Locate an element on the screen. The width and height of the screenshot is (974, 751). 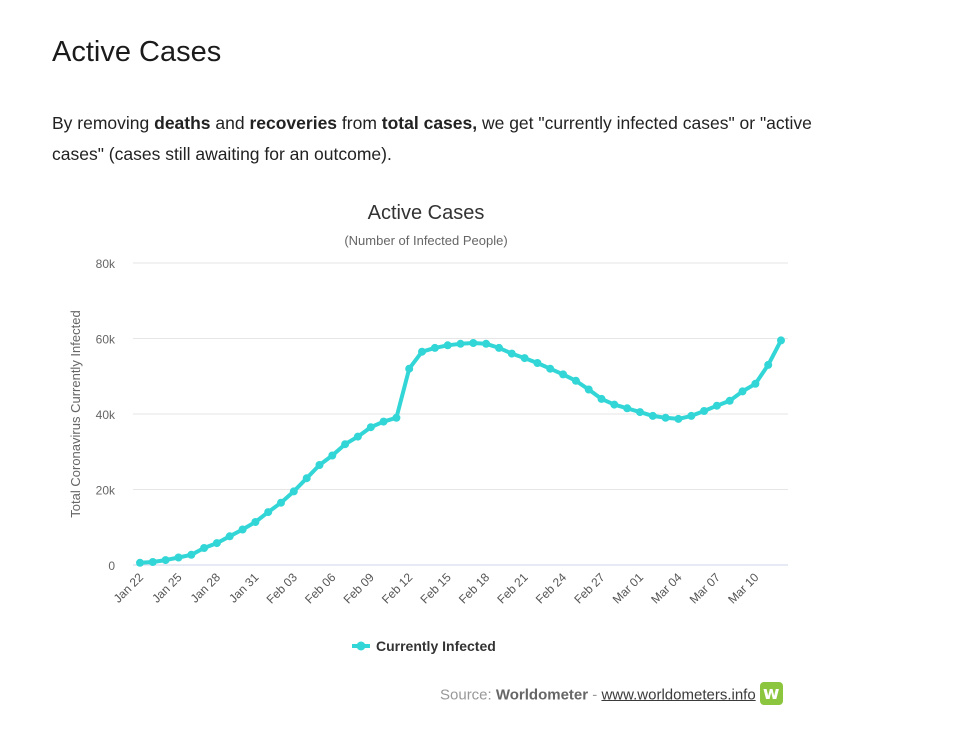
x-tick-label: Feb 09 is located at coordinates (359, 588).